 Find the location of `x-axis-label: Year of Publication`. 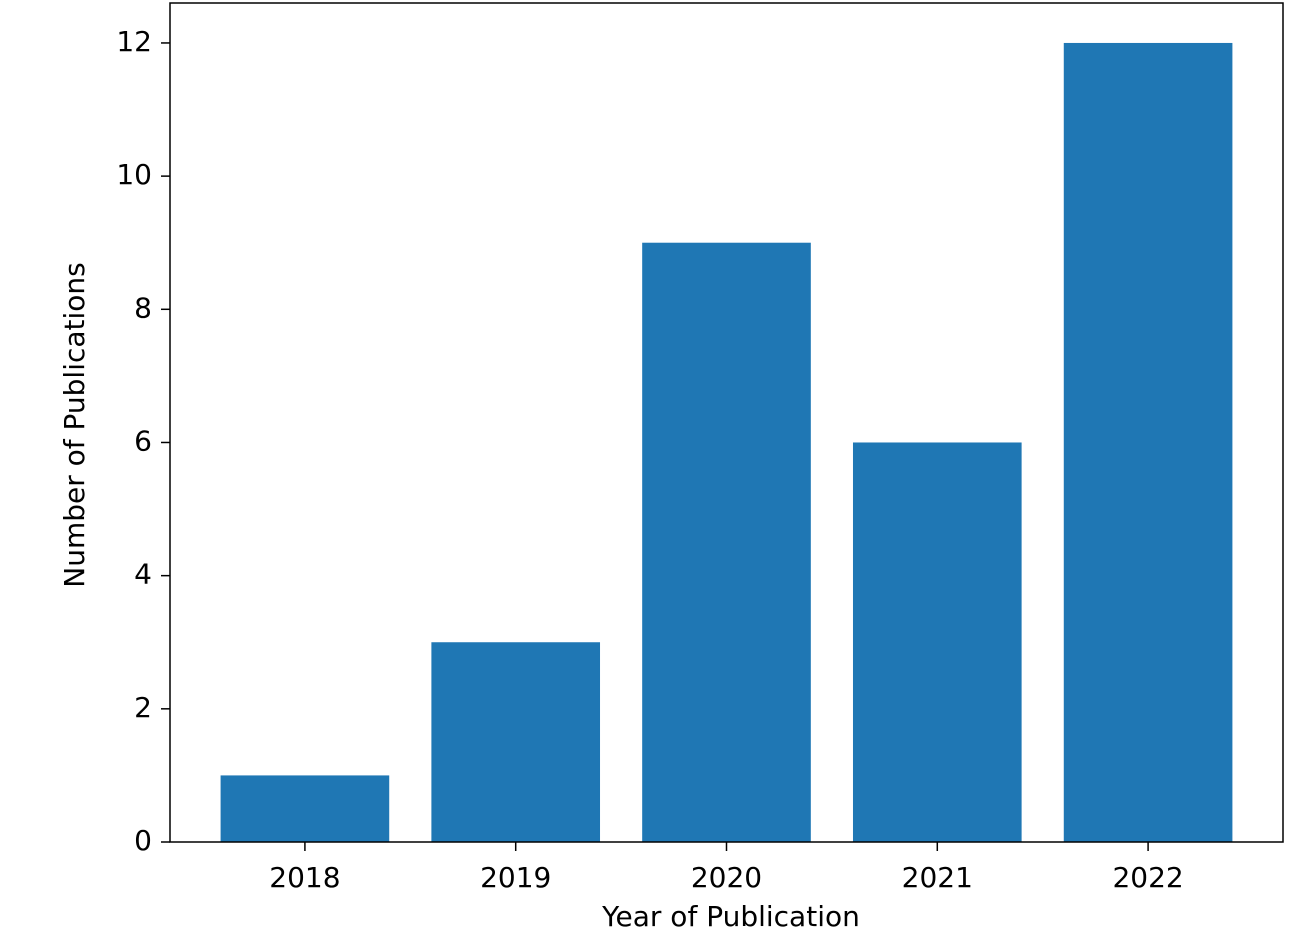

x-axis-label: Year of Publication is located at coordinates (730, 916).